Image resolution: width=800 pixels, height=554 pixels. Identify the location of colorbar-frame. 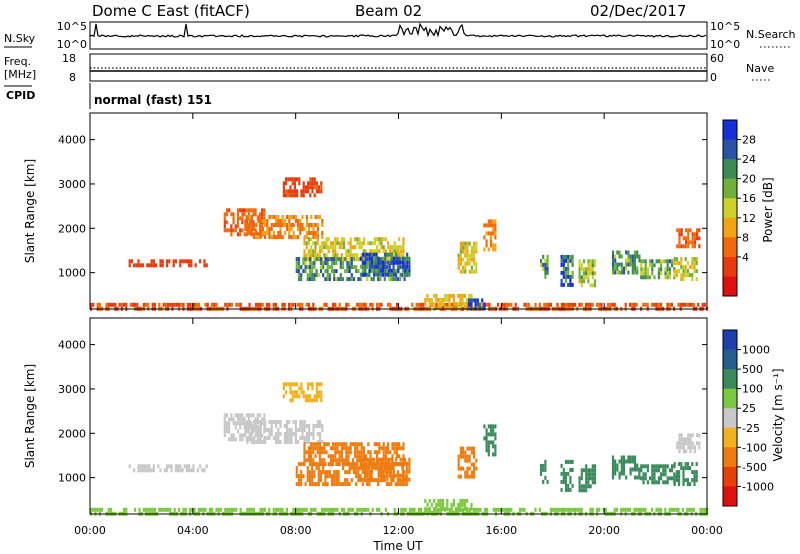
(730, 418).